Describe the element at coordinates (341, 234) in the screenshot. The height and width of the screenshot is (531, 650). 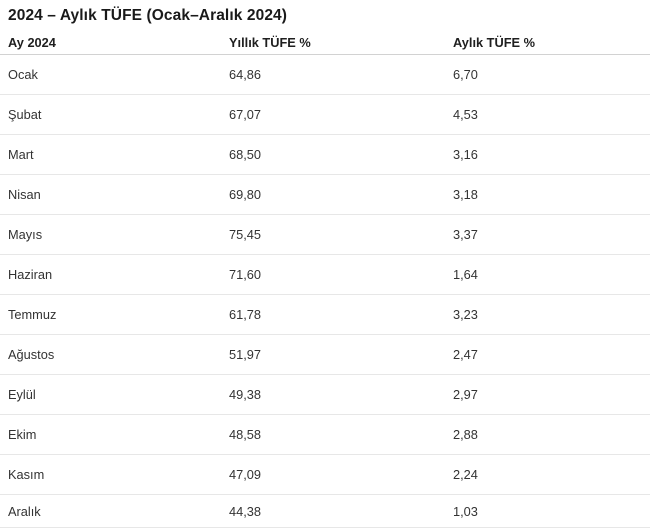
I see `cell-yearly-tufe: 75,45` at that location.